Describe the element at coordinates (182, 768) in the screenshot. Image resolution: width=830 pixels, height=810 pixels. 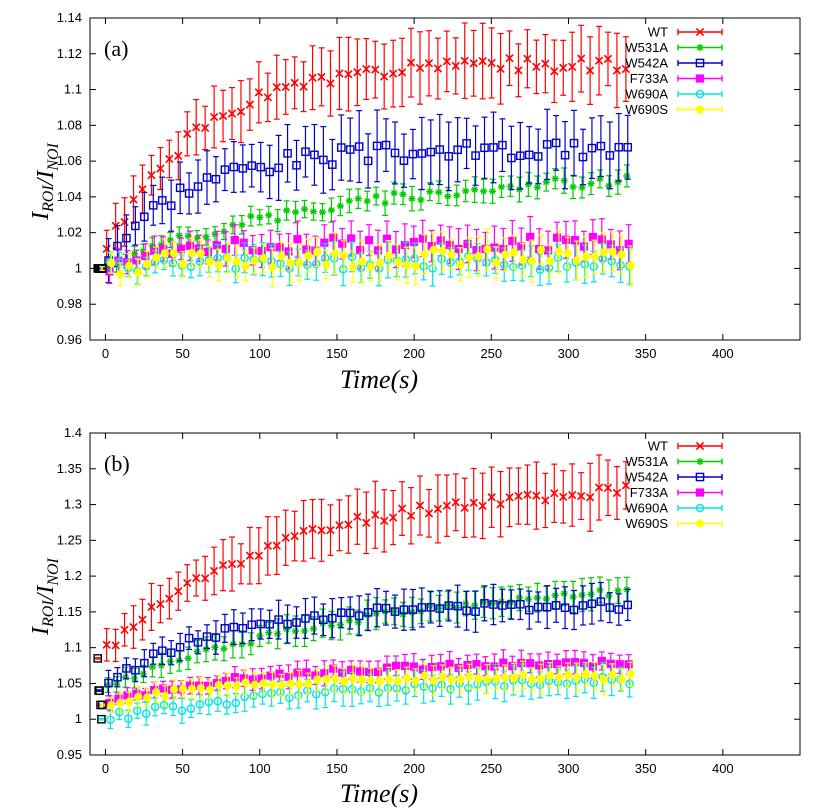
I see `x-tick-label: 50` at that location.